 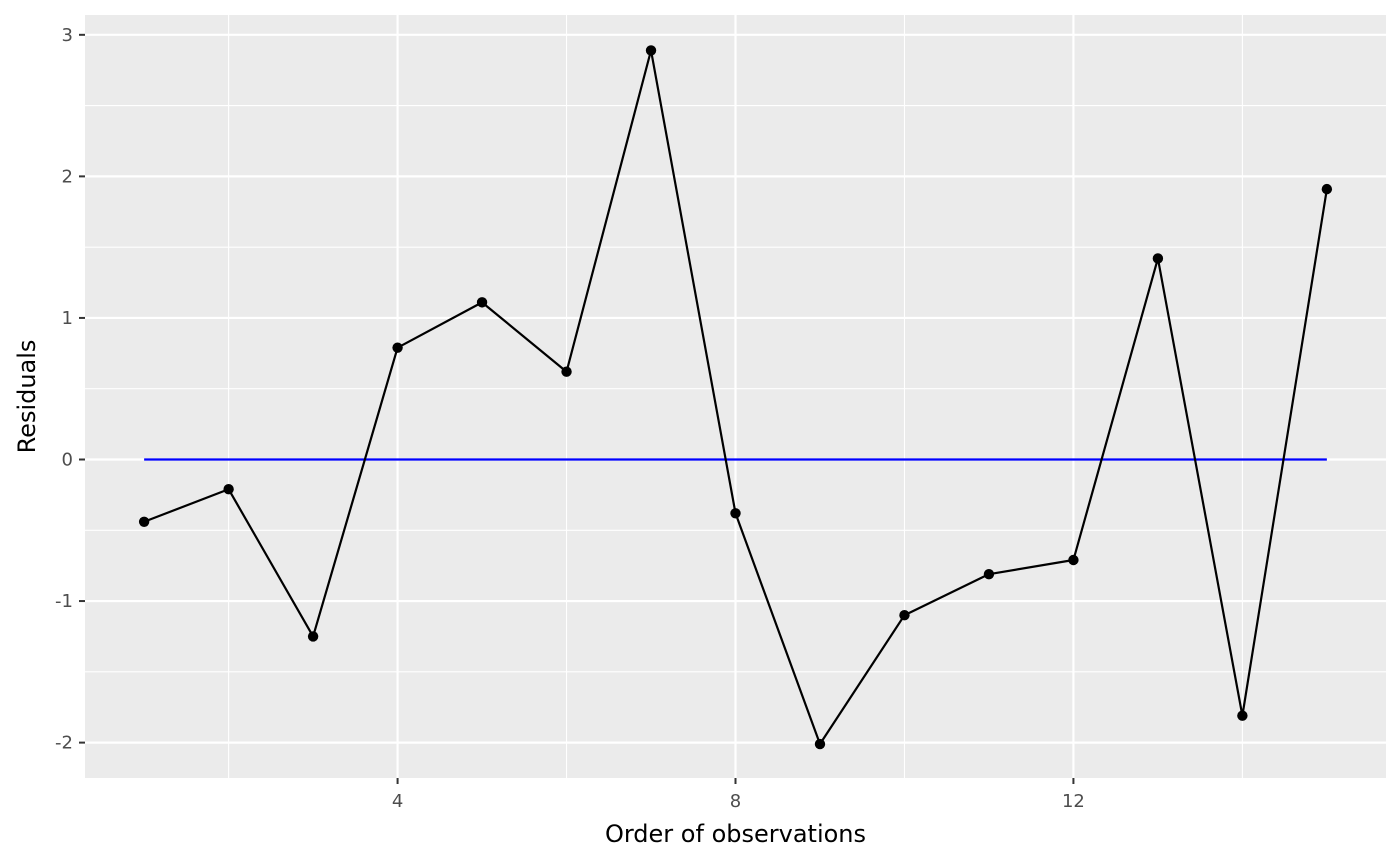 What do you see at coordinates (27, 397) in the screenshot?
I see `y-axis-title: Residuals` at bounding box center [27, 397].